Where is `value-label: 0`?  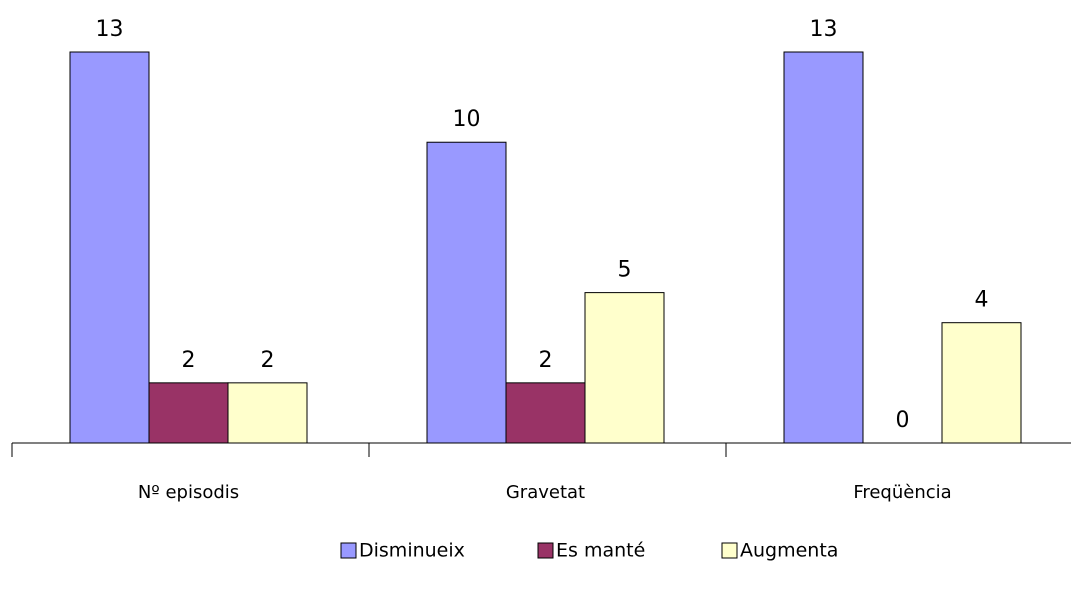
value-label: 0 is located at coordinates (903, 420).